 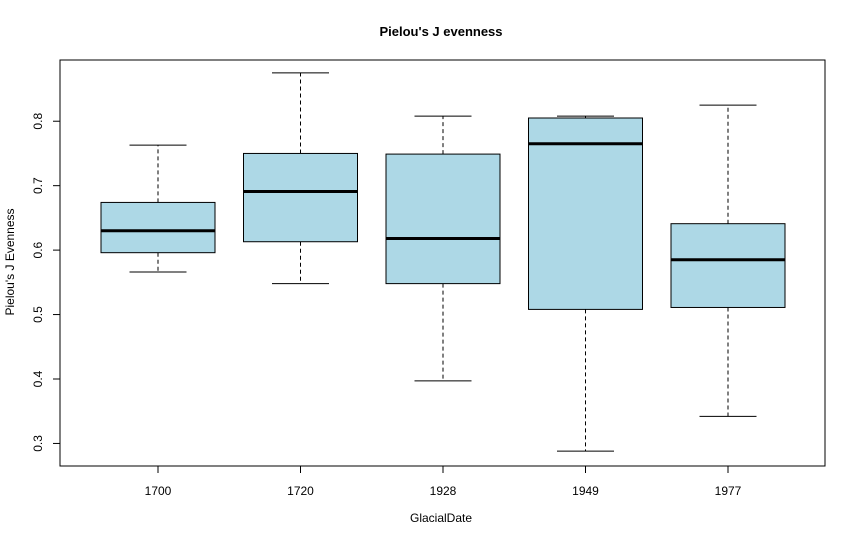 I want to click on x-tick-label: 1700, so click(x=158, y=491).